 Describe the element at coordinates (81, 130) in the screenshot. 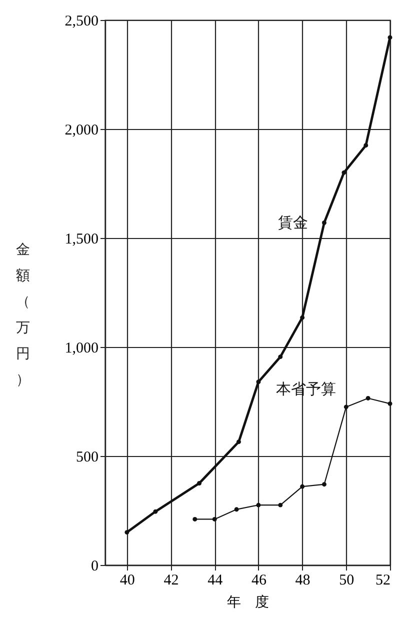

I see `y-tick-label: 2,000` at that location.